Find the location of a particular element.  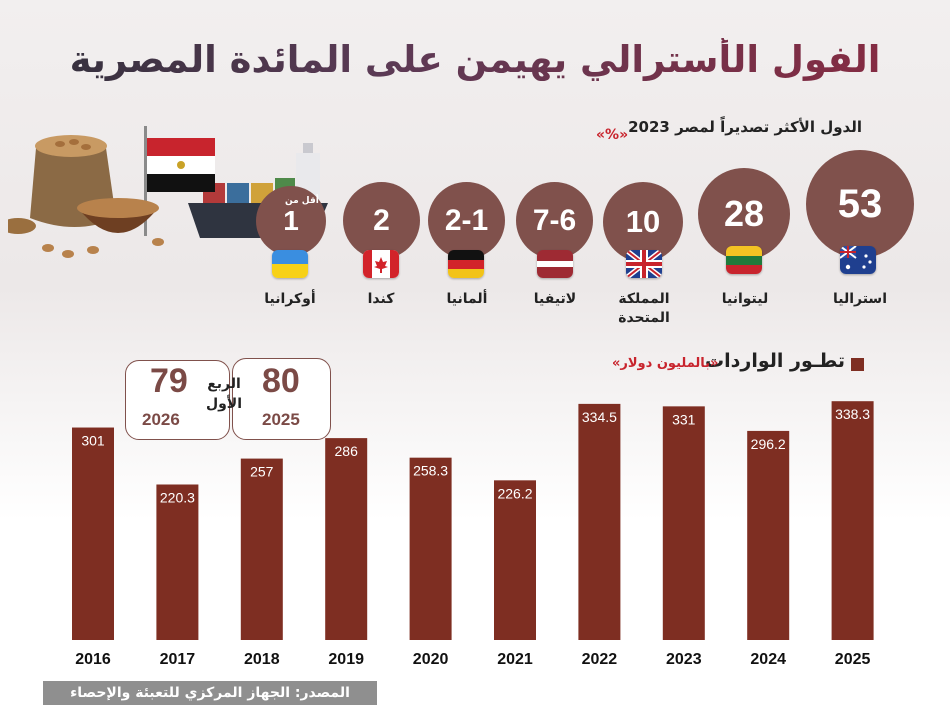

year-tick-label: 2019 is located at coordinates (346, 659).